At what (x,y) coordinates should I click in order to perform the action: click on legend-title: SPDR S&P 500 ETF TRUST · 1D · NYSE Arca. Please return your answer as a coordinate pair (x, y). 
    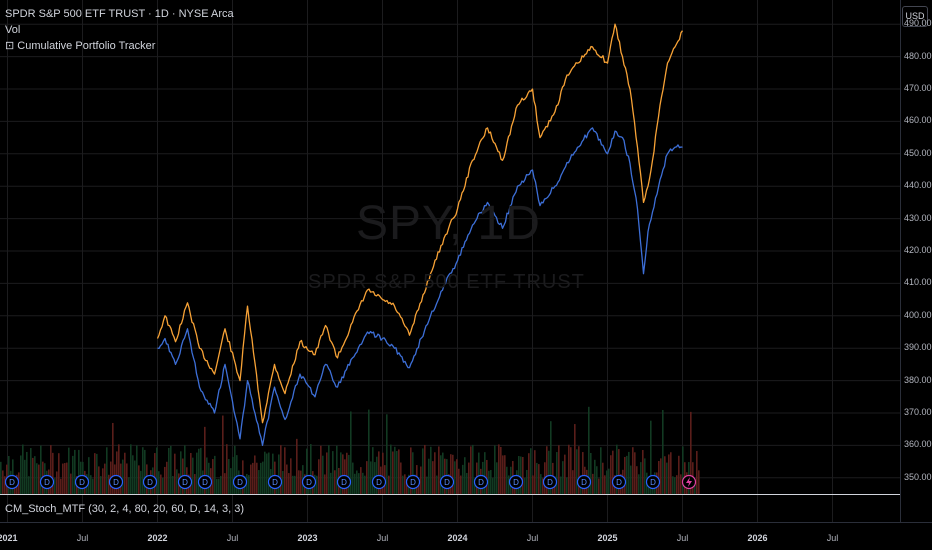
    Looking at the image, I should click on (119, 14).